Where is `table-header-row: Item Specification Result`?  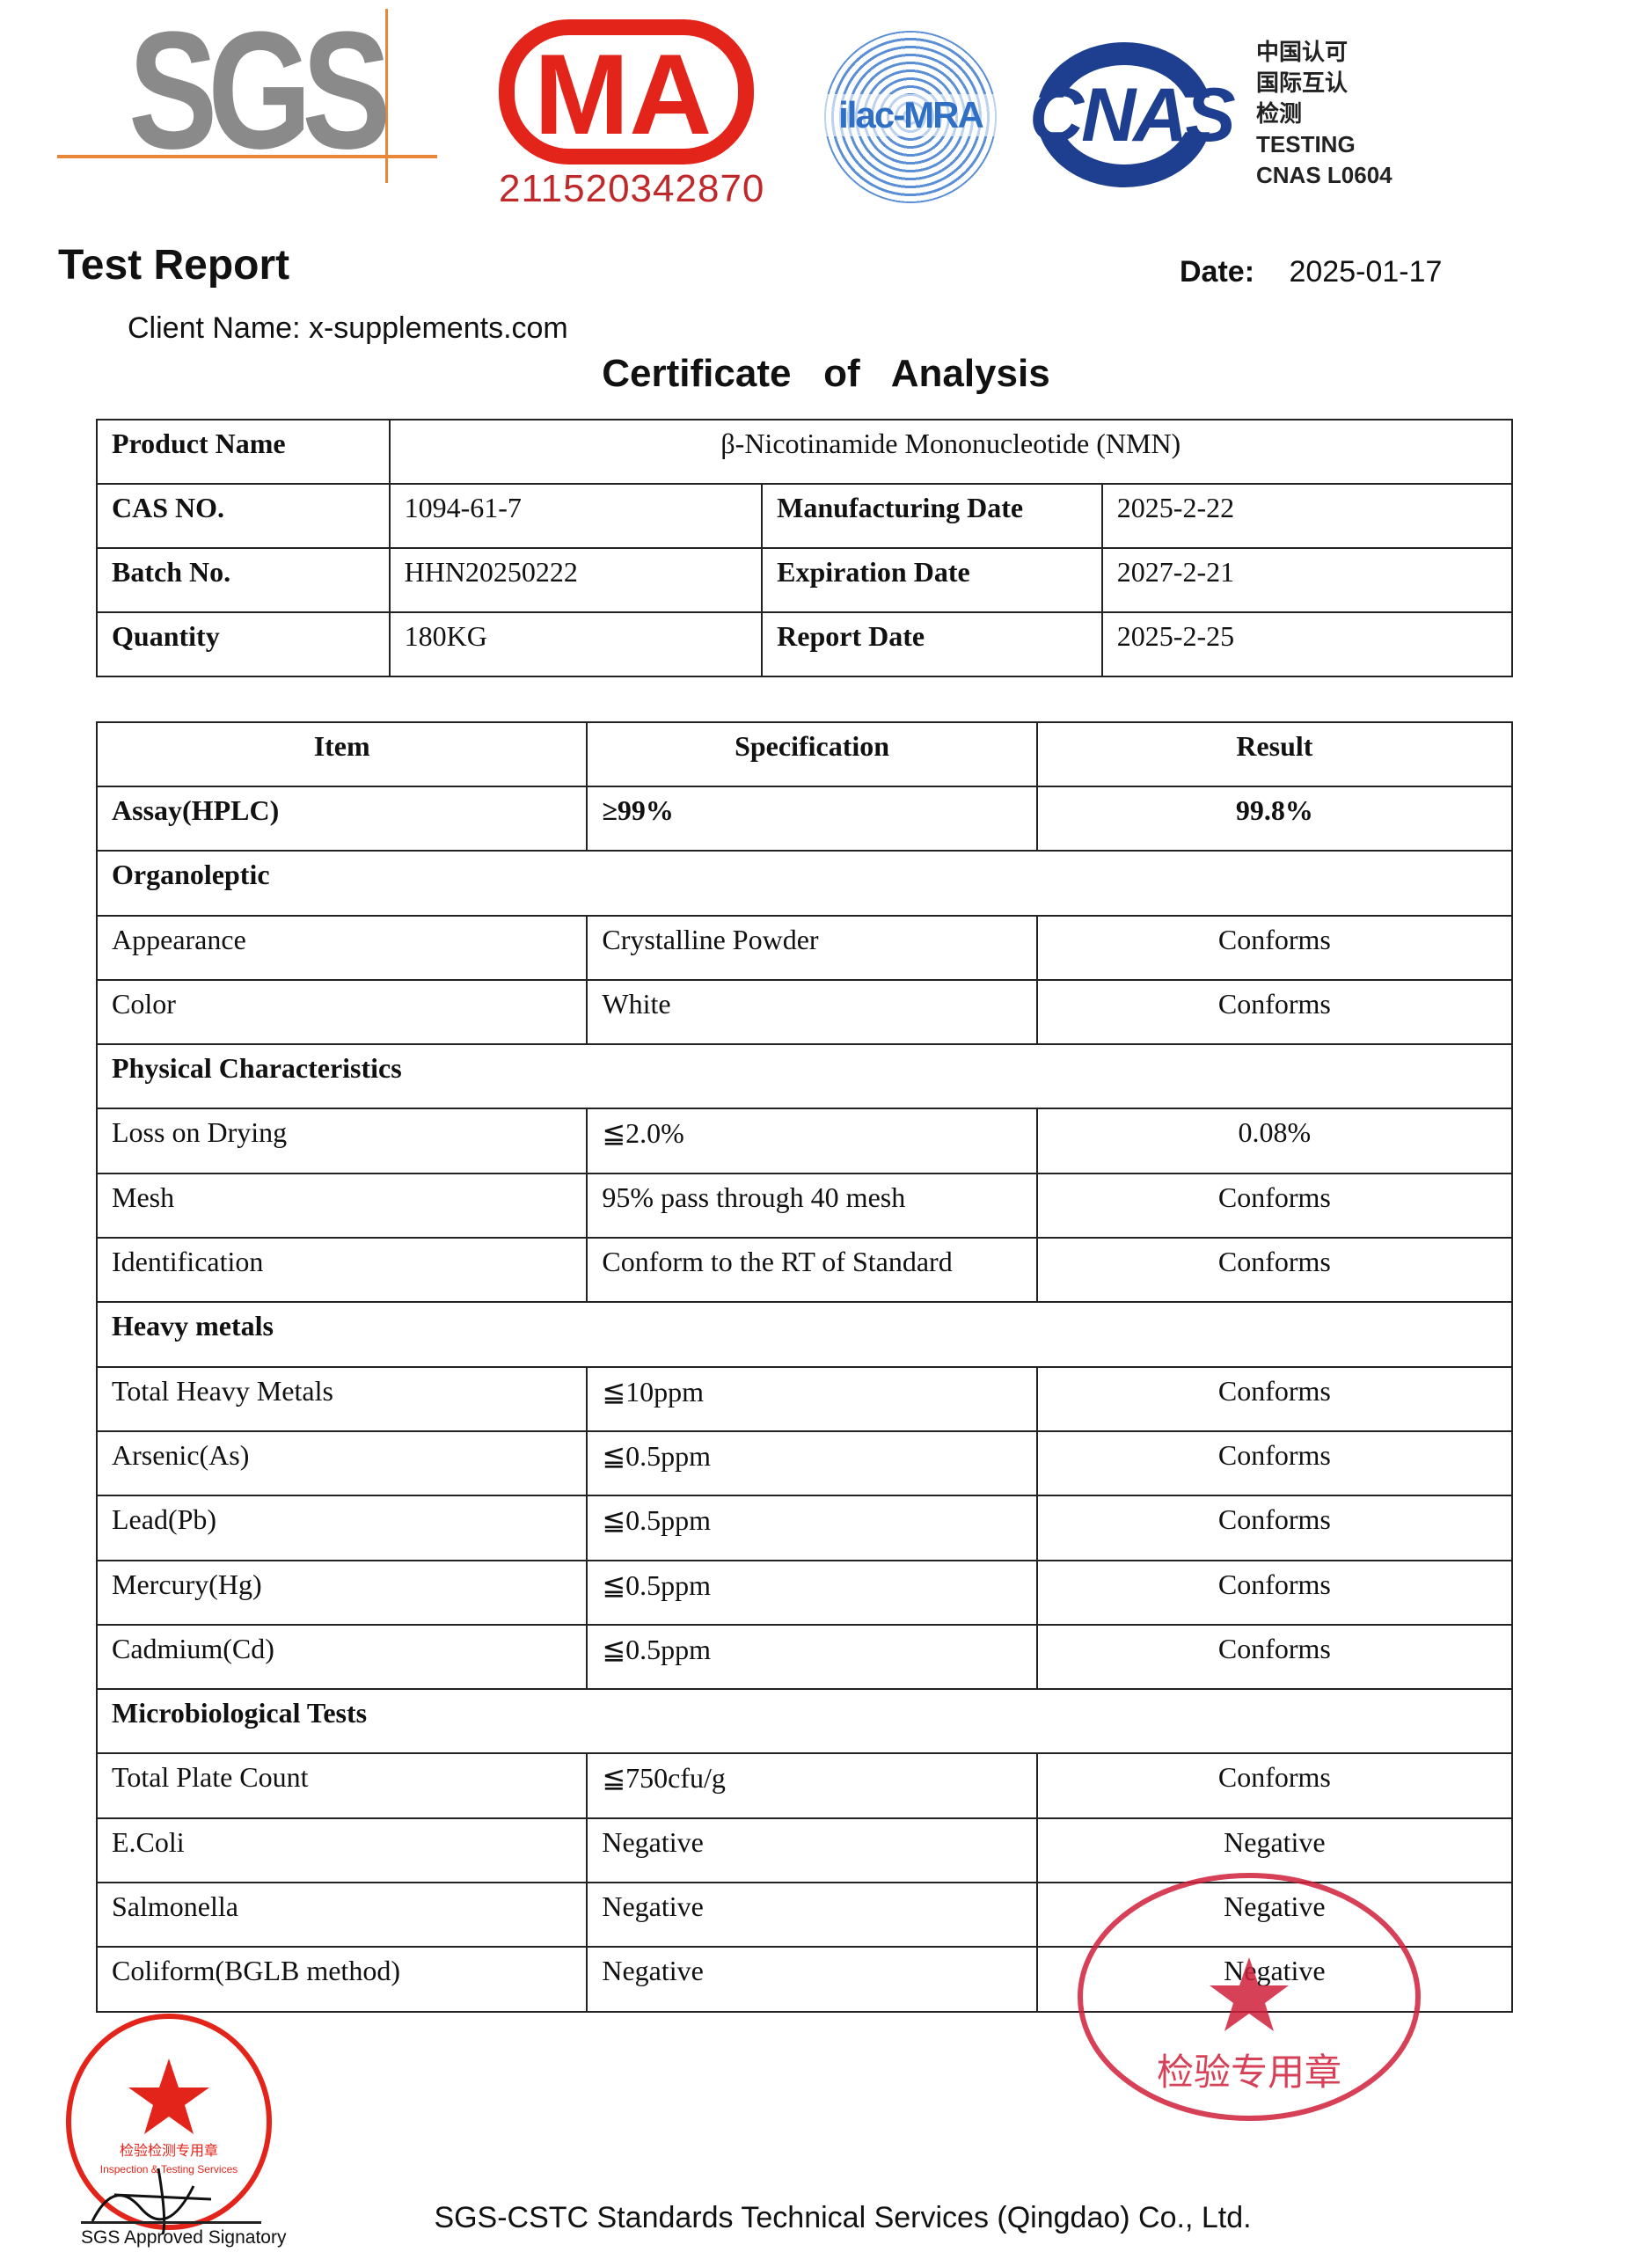
table-header-row: Item Specification Result is located at coordinates (804, 754).